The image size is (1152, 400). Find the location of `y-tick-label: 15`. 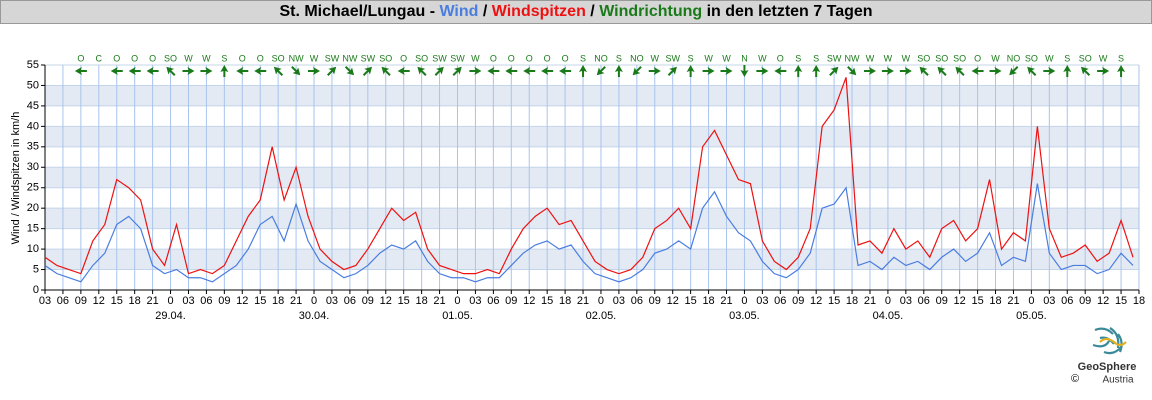

y-tick-label: 15 is located at coordinates (33, 229).